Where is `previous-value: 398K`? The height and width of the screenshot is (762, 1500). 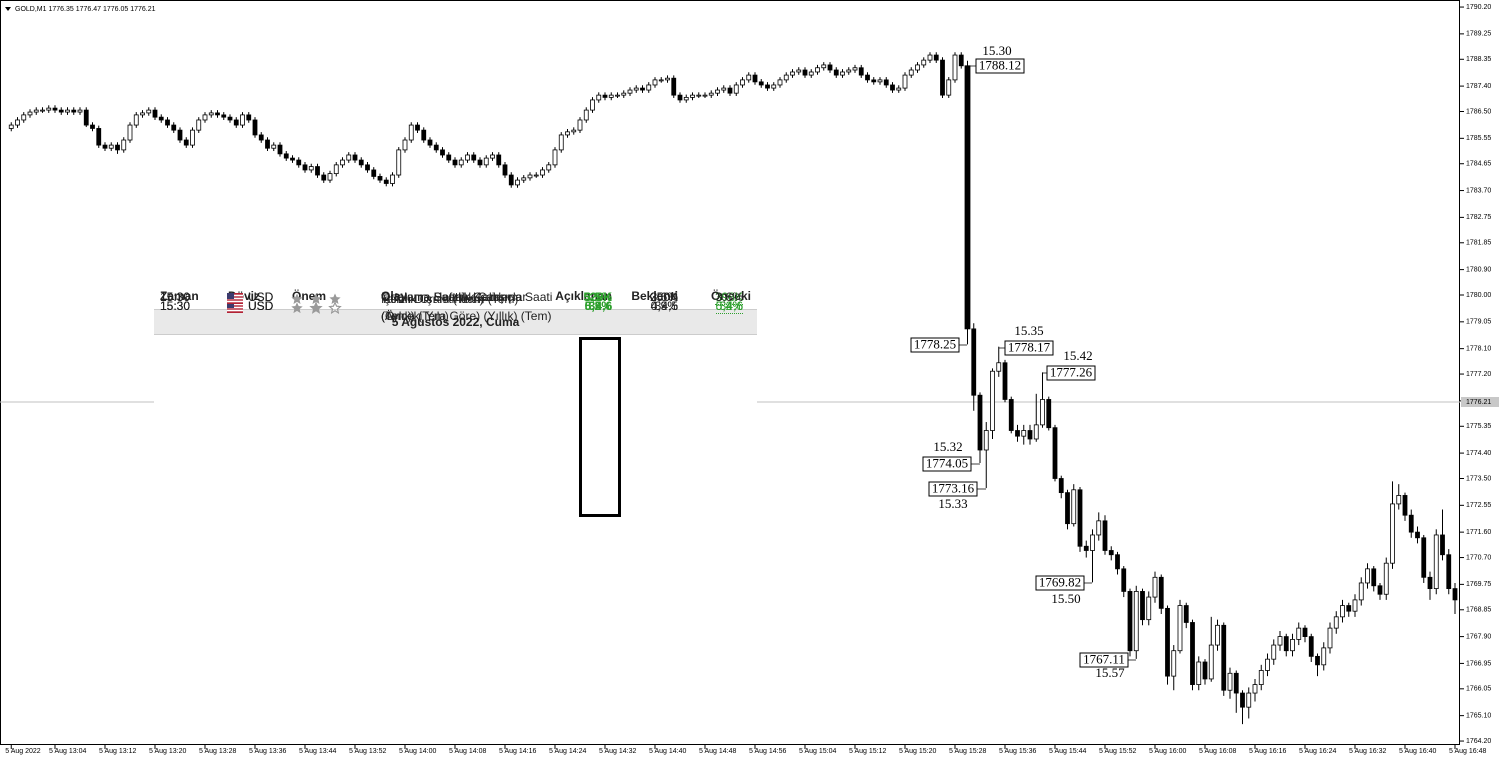
previous-value: 398K is located at coordinates (728, 297).